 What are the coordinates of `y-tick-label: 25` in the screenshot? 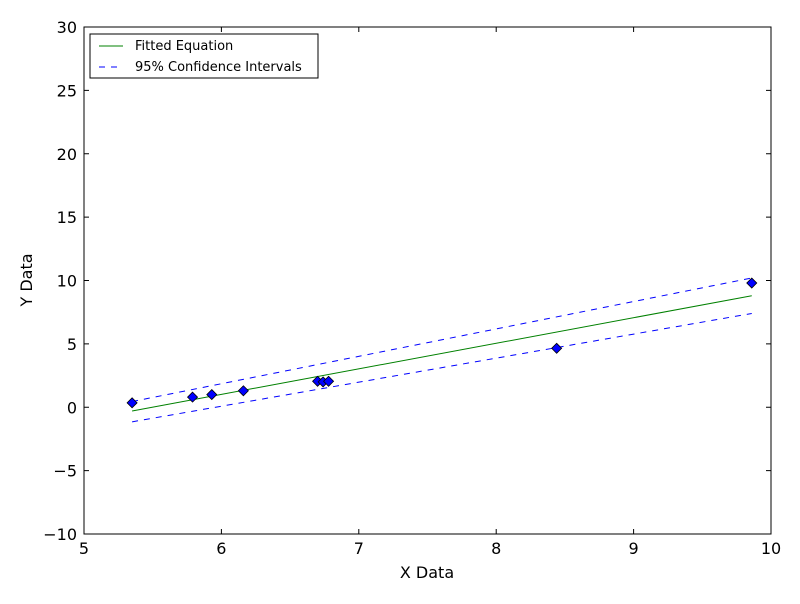 It's located at (67, 90).